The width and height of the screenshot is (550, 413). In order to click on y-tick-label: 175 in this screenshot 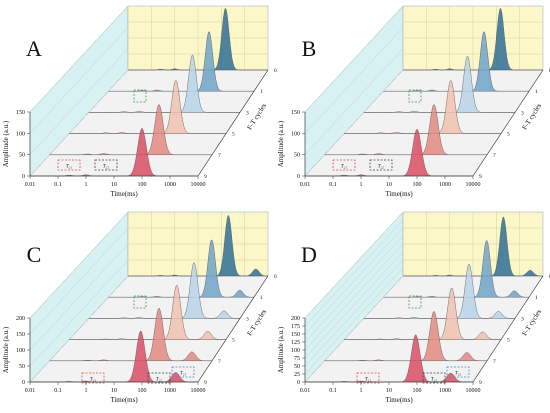, I will do `click(295, 327)`.